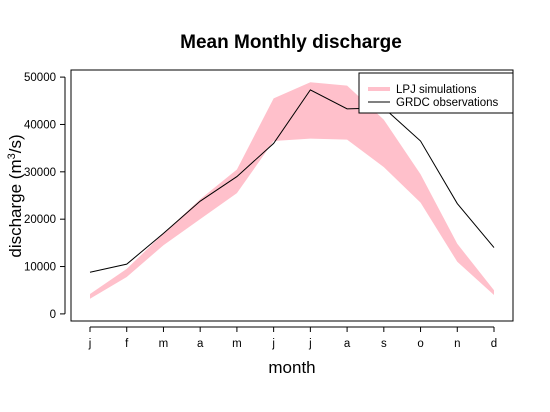 The height and width of the screenshot is (412, 550). I want to click on y-axis-title: discharge (m3/s), so click(15, 195).